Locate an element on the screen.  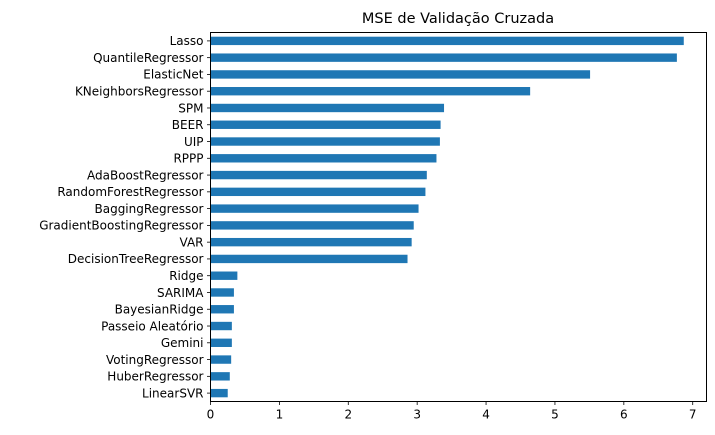
x-axis: 0 1 2 3 4 5 6 7 is located at coordinates (452, 411).